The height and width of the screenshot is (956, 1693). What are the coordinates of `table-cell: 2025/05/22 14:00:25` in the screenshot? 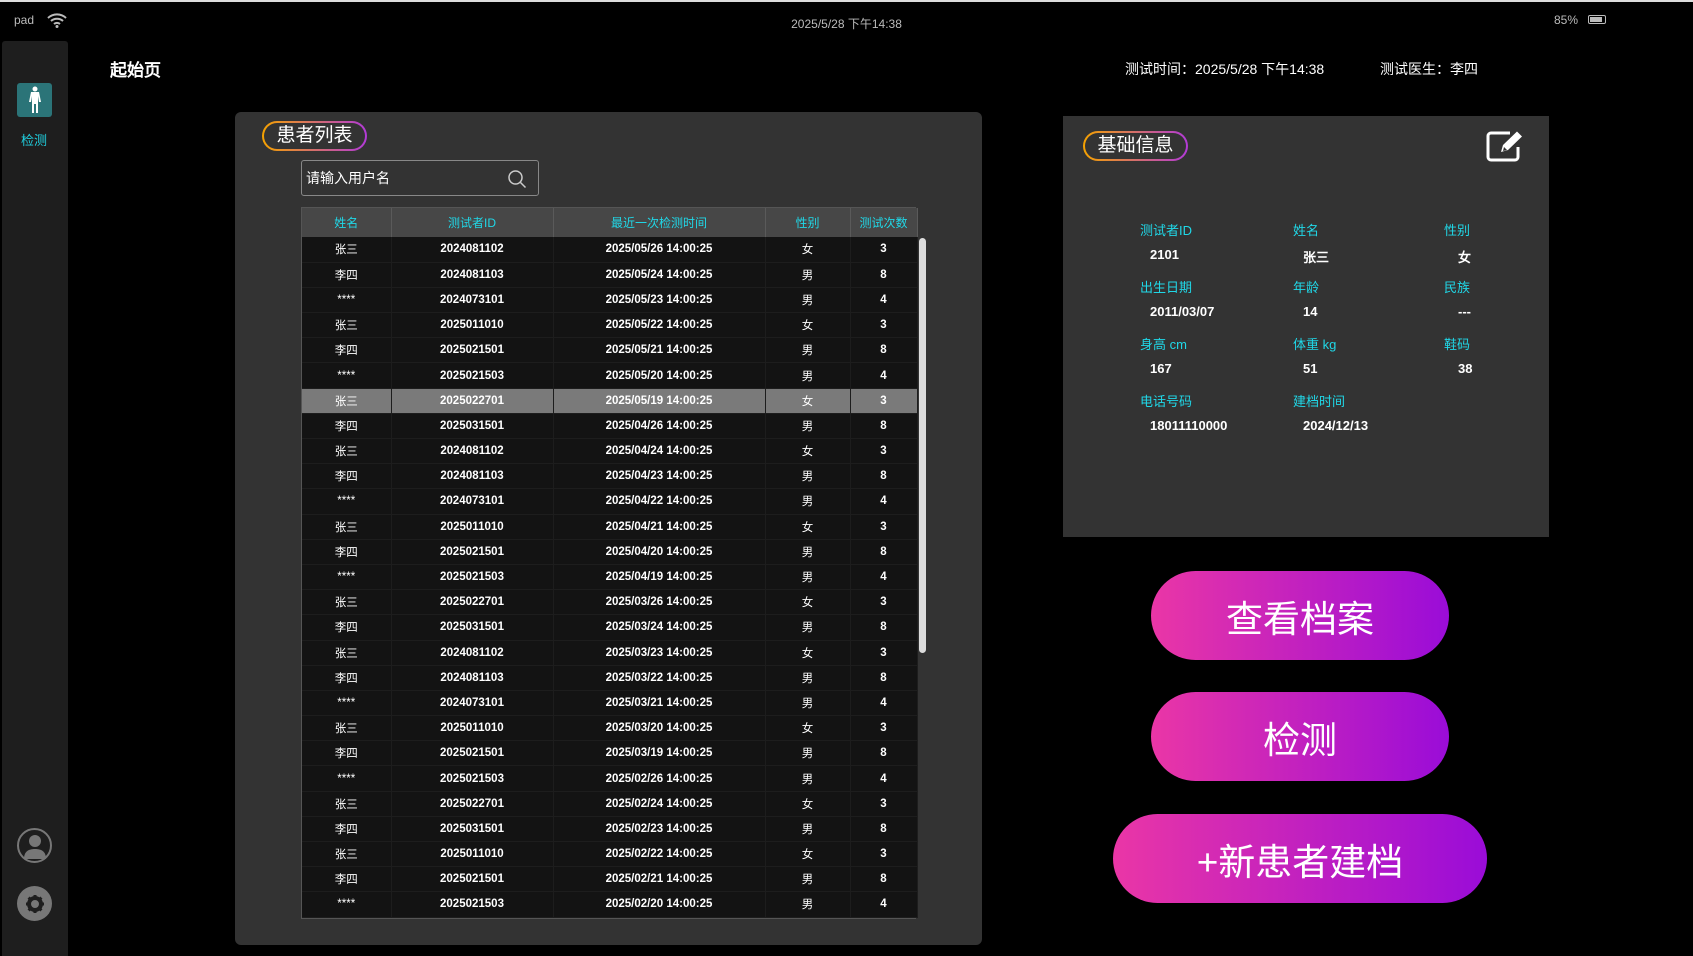 It's located at (659, 325).